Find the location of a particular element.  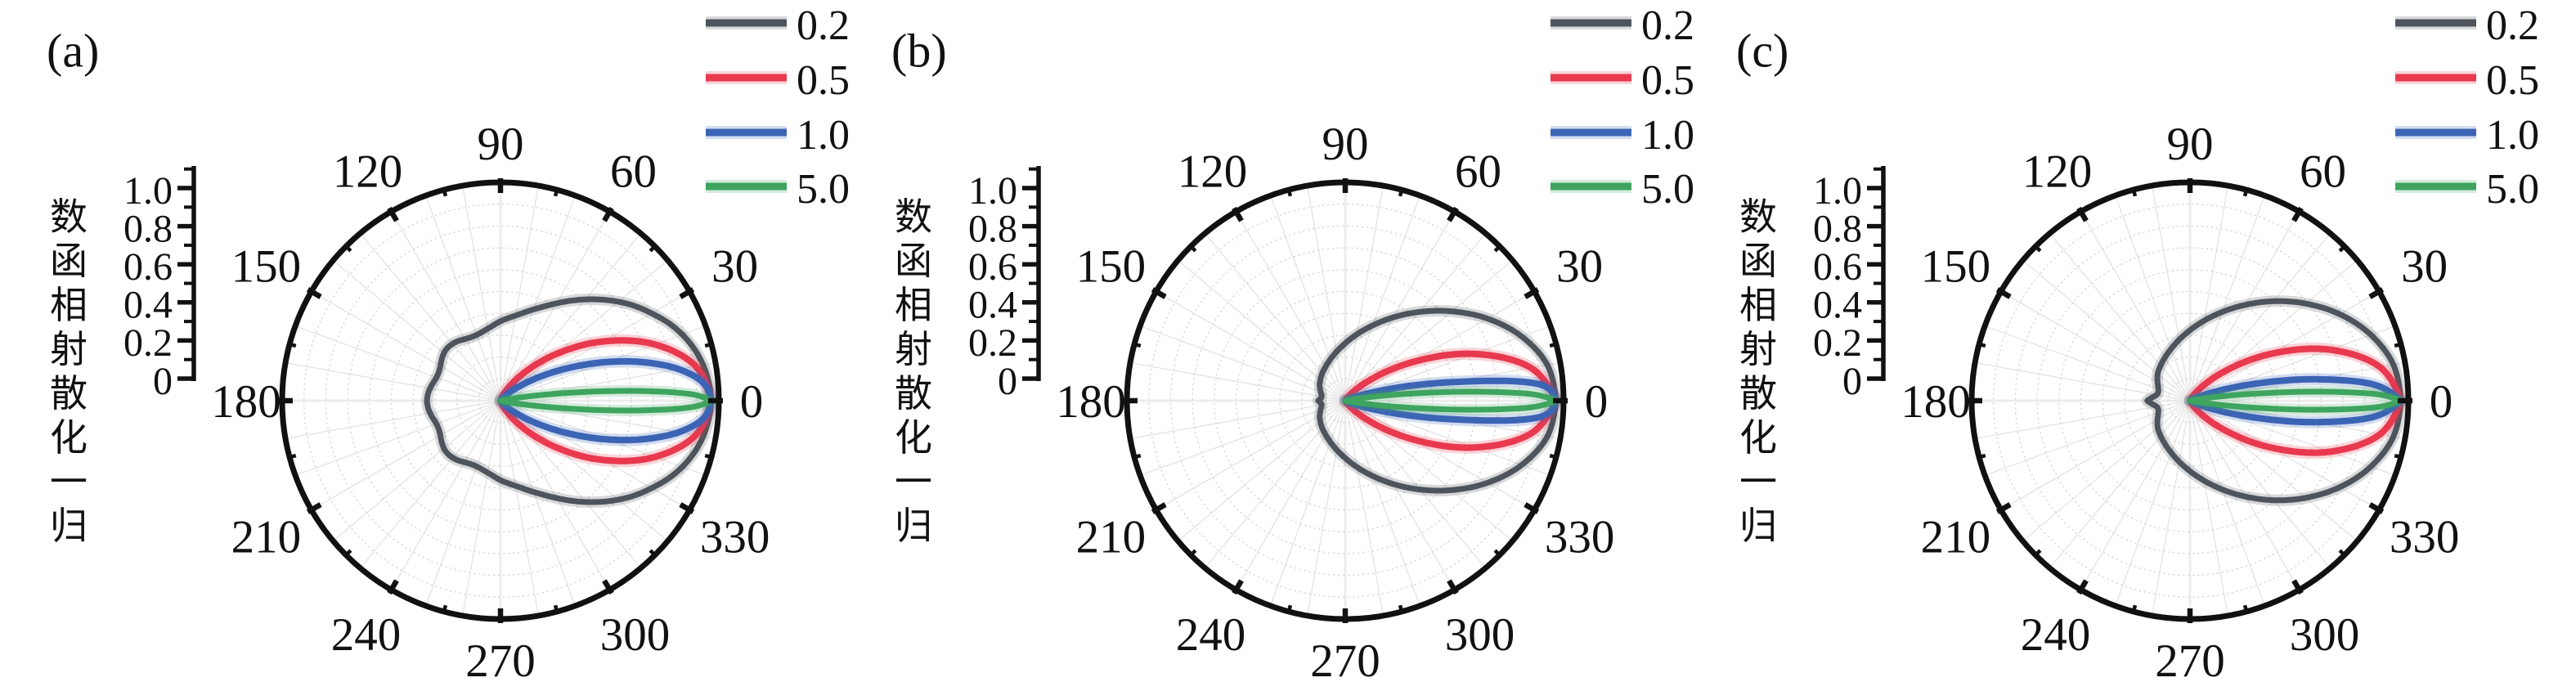

angle-label-330: 330 is located at coordinates (1580, 537).